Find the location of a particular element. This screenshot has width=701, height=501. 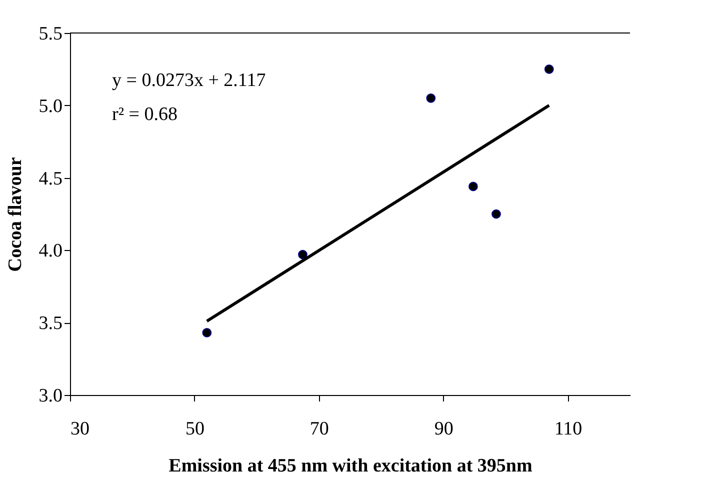

y-tick-label: 4.0 is located at coordinates (50, 251).